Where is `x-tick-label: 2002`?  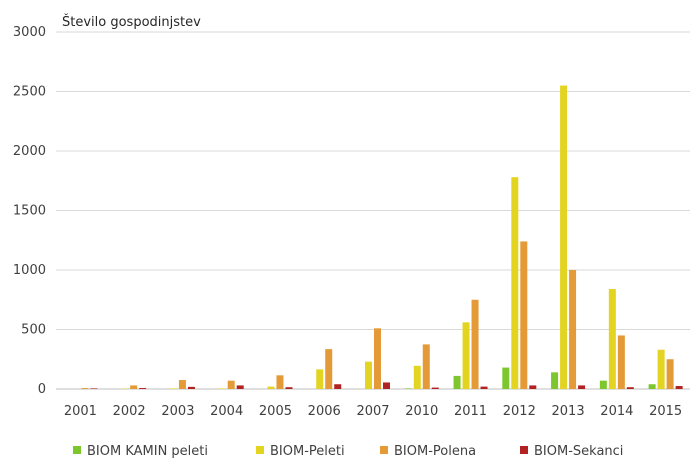
x-tick-label: 2002 is located at coordinates (129, 411).